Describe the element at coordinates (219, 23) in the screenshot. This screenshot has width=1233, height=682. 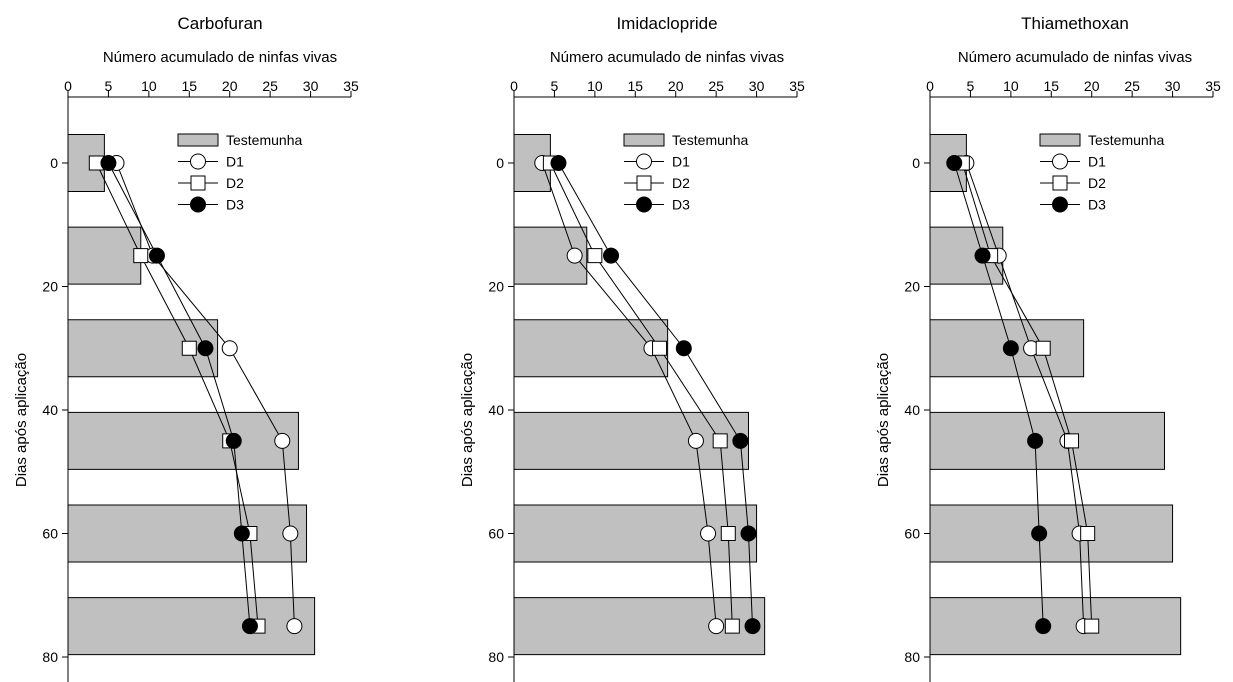
I see `chart-title: Carbofuran` at that location.